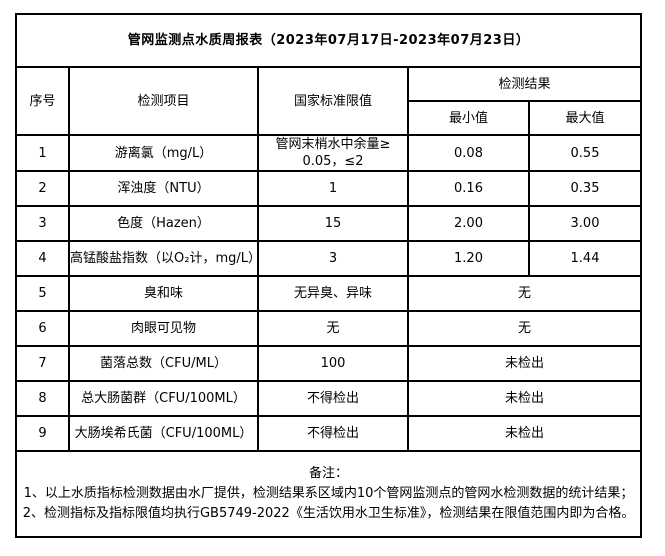 Image resolution: width=665 pixels, height=556 pixels. Describe the element at coordinates (163, 363) in the screenshot. I see `row-item: 菌落总数（CFU/ML）` at that location.